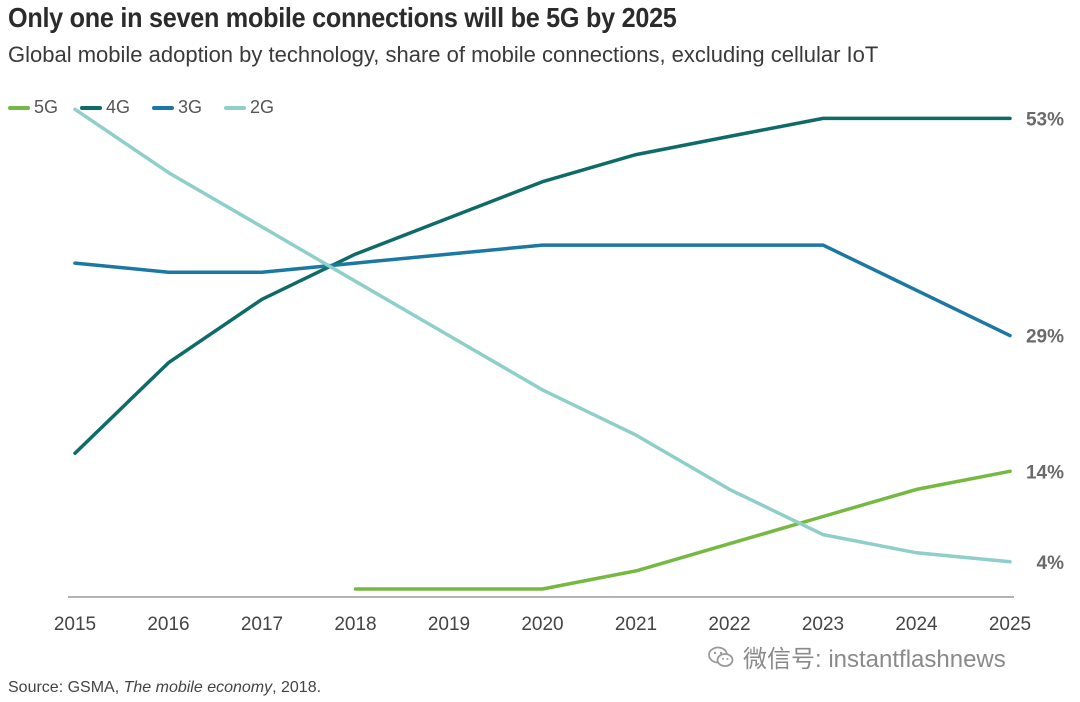  I want to click on wechat-icon, so click(721, 656).